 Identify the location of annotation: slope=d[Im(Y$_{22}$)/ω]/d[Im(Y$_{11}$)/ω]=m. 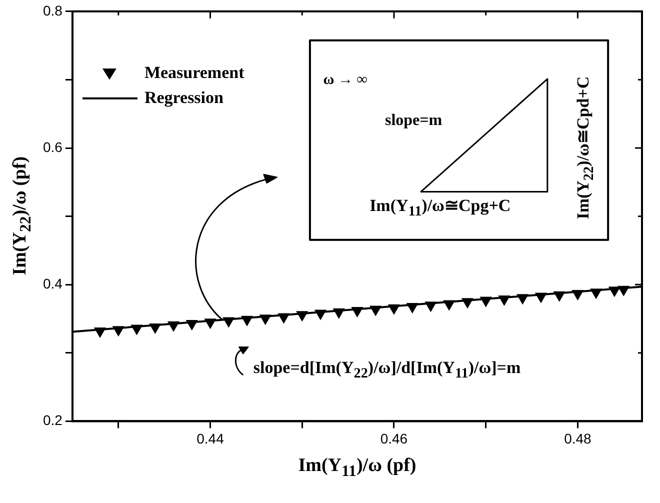
(387, 370).